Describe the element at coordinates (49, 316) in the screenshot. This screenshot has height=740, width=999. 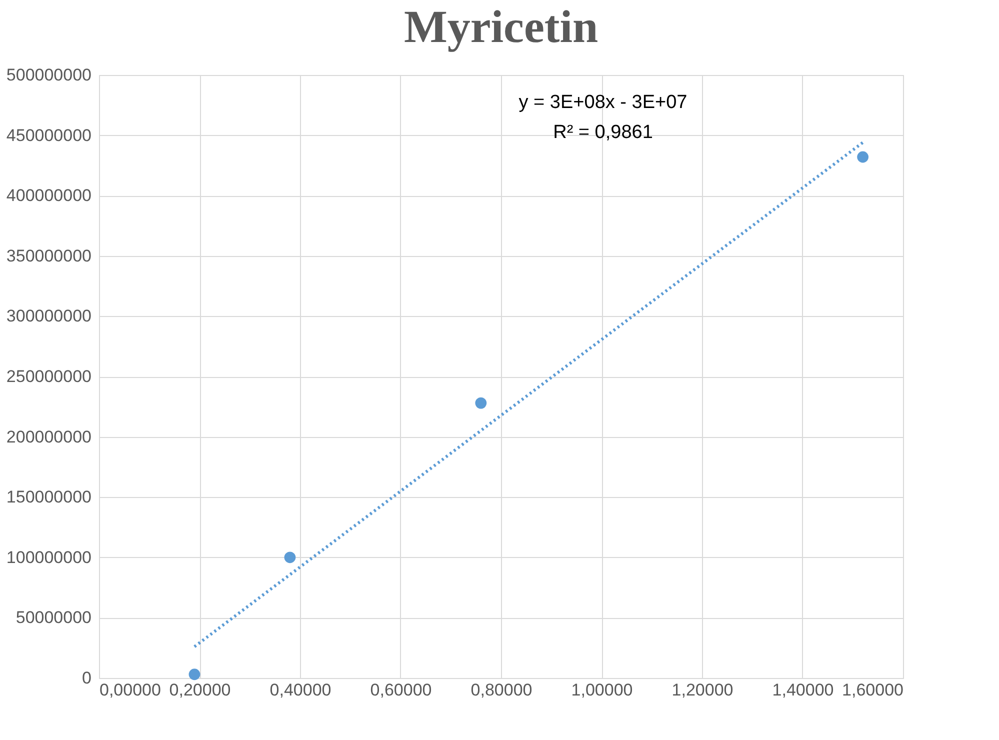
I see `y-tick-label: 300000000` at that location.